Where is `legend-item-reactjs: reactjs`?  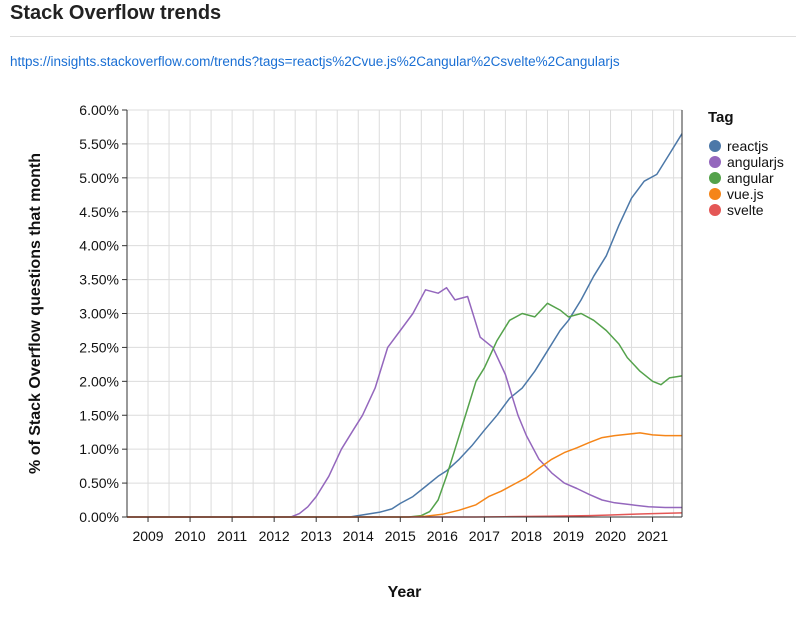 legend-item-reactjs: reactjs is located at coordinates (738, 146).